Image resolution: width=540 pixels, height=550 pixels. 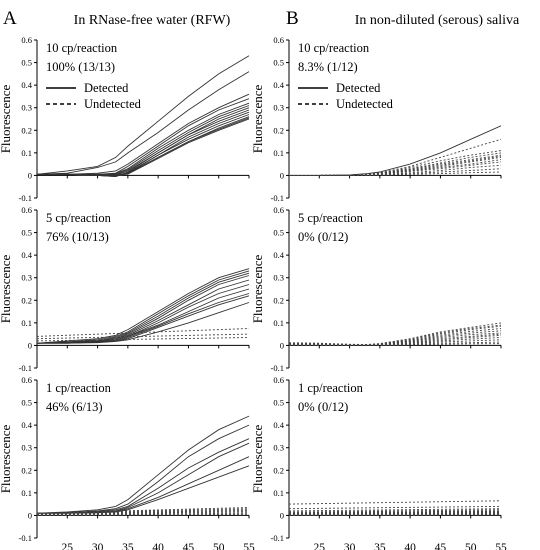 What do you see at coordinates (10, 18) in the screenshot?
I see `panel-letter-a: A` at bounding box center [10, 18].